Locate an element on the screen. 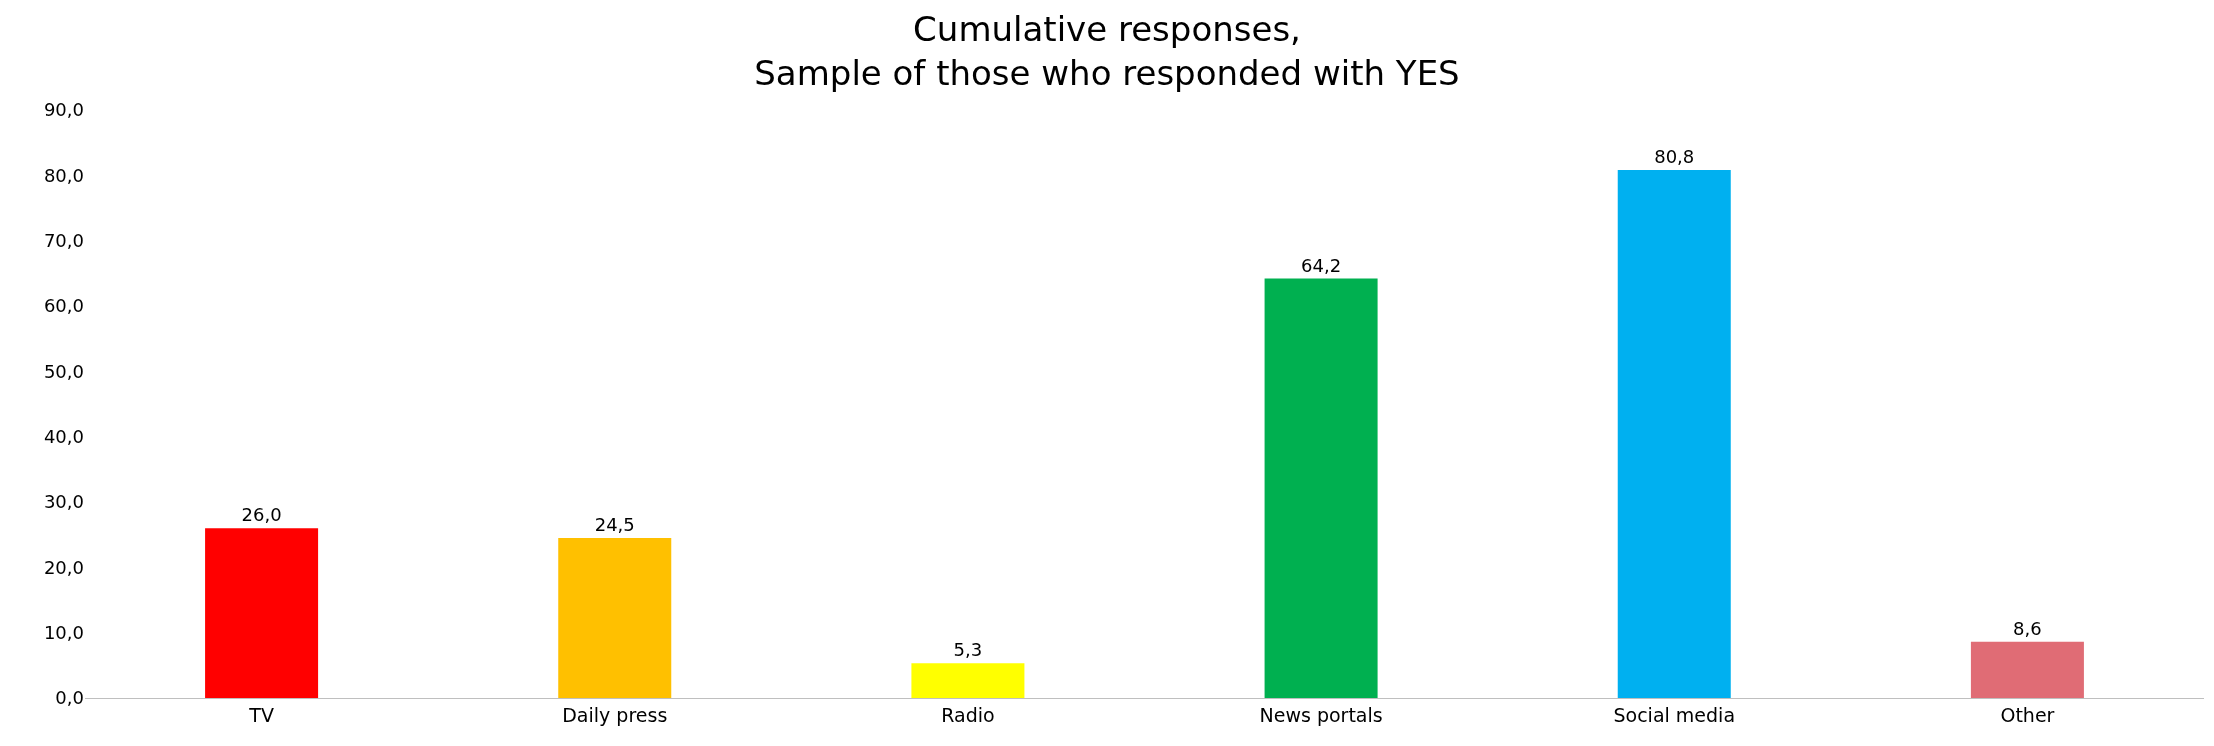 The image size is (2214, 746). data-label: 26,0 is located at coordinates (261, 515).